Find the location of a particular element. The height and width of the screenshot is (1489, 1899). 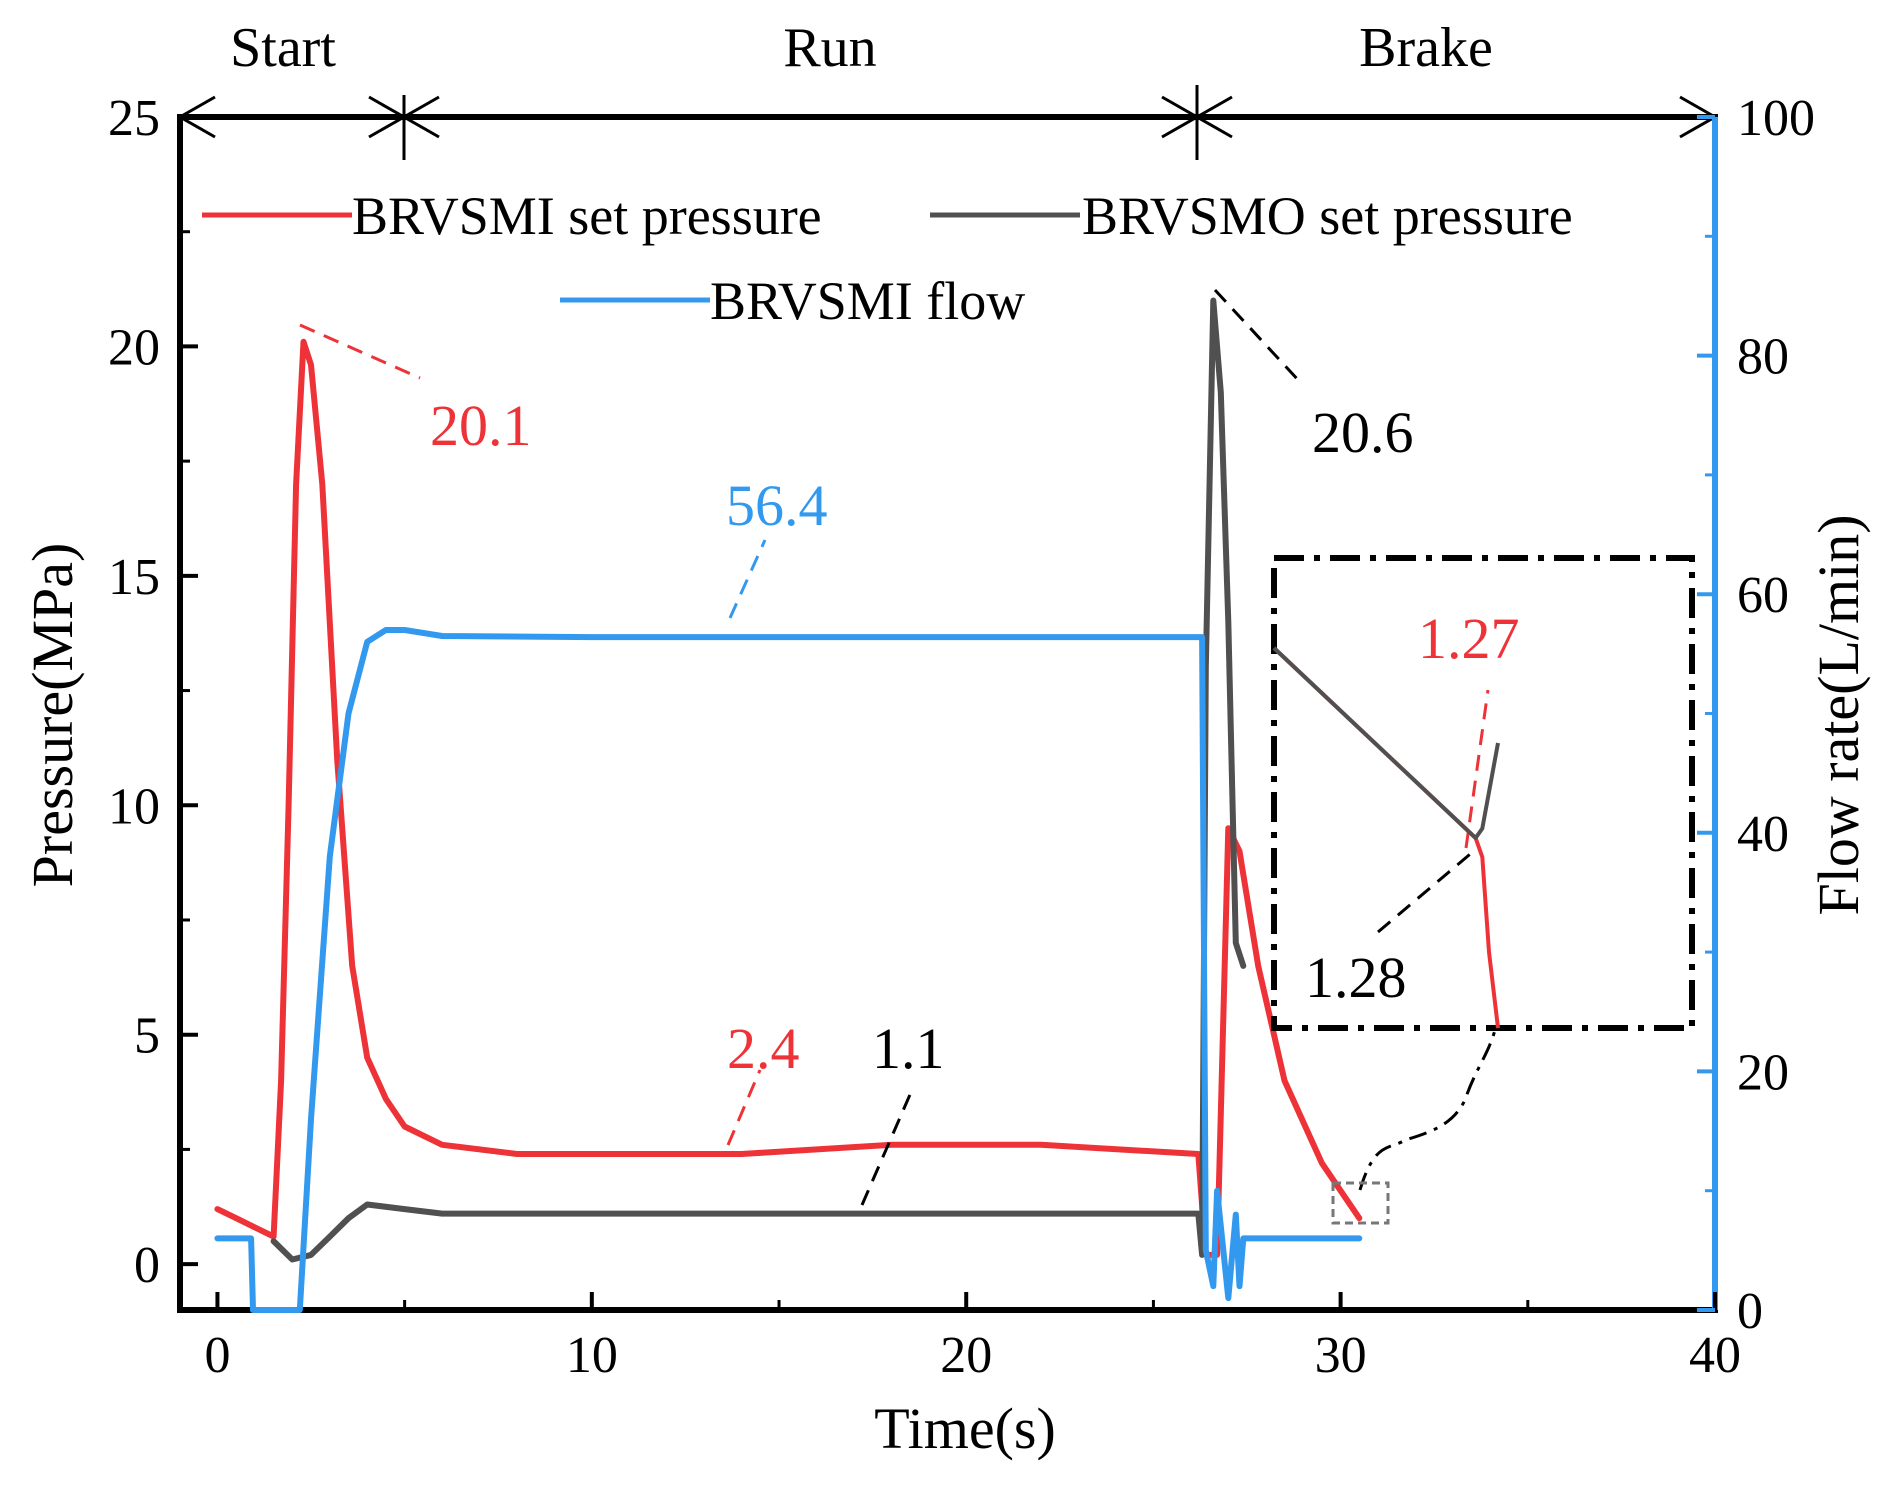

inset-layer is located at coordinates (1386, 837).